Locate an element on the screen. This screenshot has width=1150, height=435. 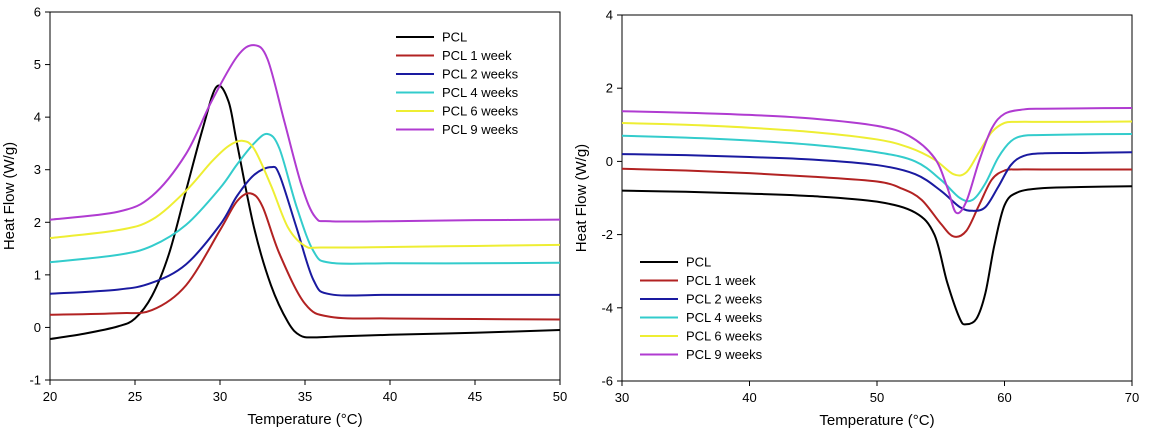
x-tick-label: 45 is located at coordinates (475, 396).